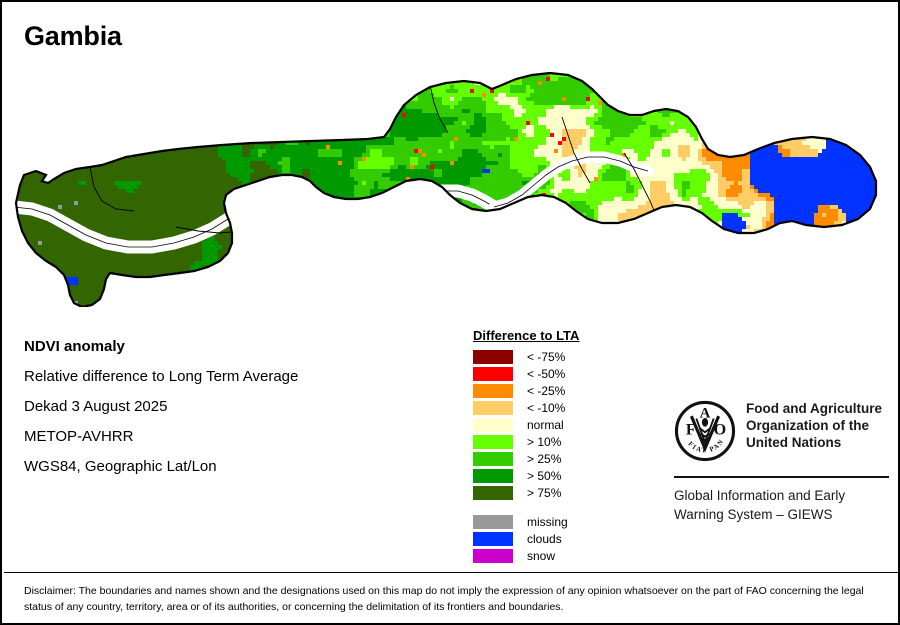 The height and width of the screenshot is (625, 900). Describe the element at coordinates (544, 458) in the screenshot. I see `legend-item-label: > 25%` at that location.